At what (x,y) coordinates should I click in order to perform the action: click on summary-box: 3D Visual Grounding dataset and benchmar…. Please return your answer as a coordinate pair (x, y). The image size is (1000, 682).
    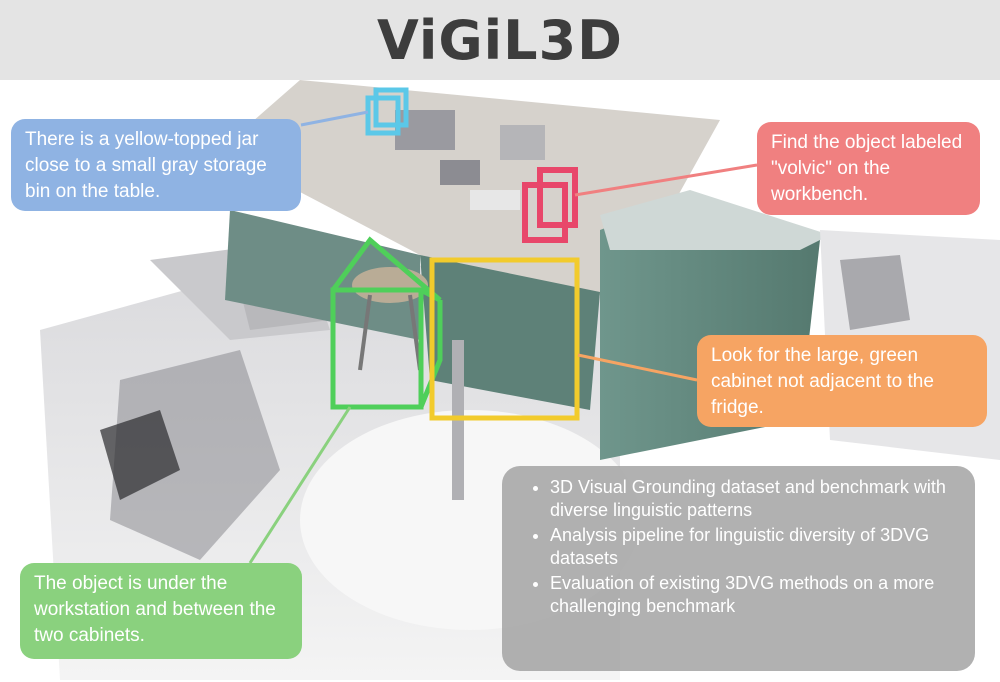
    Looking at the image, I should click on (738, 568).